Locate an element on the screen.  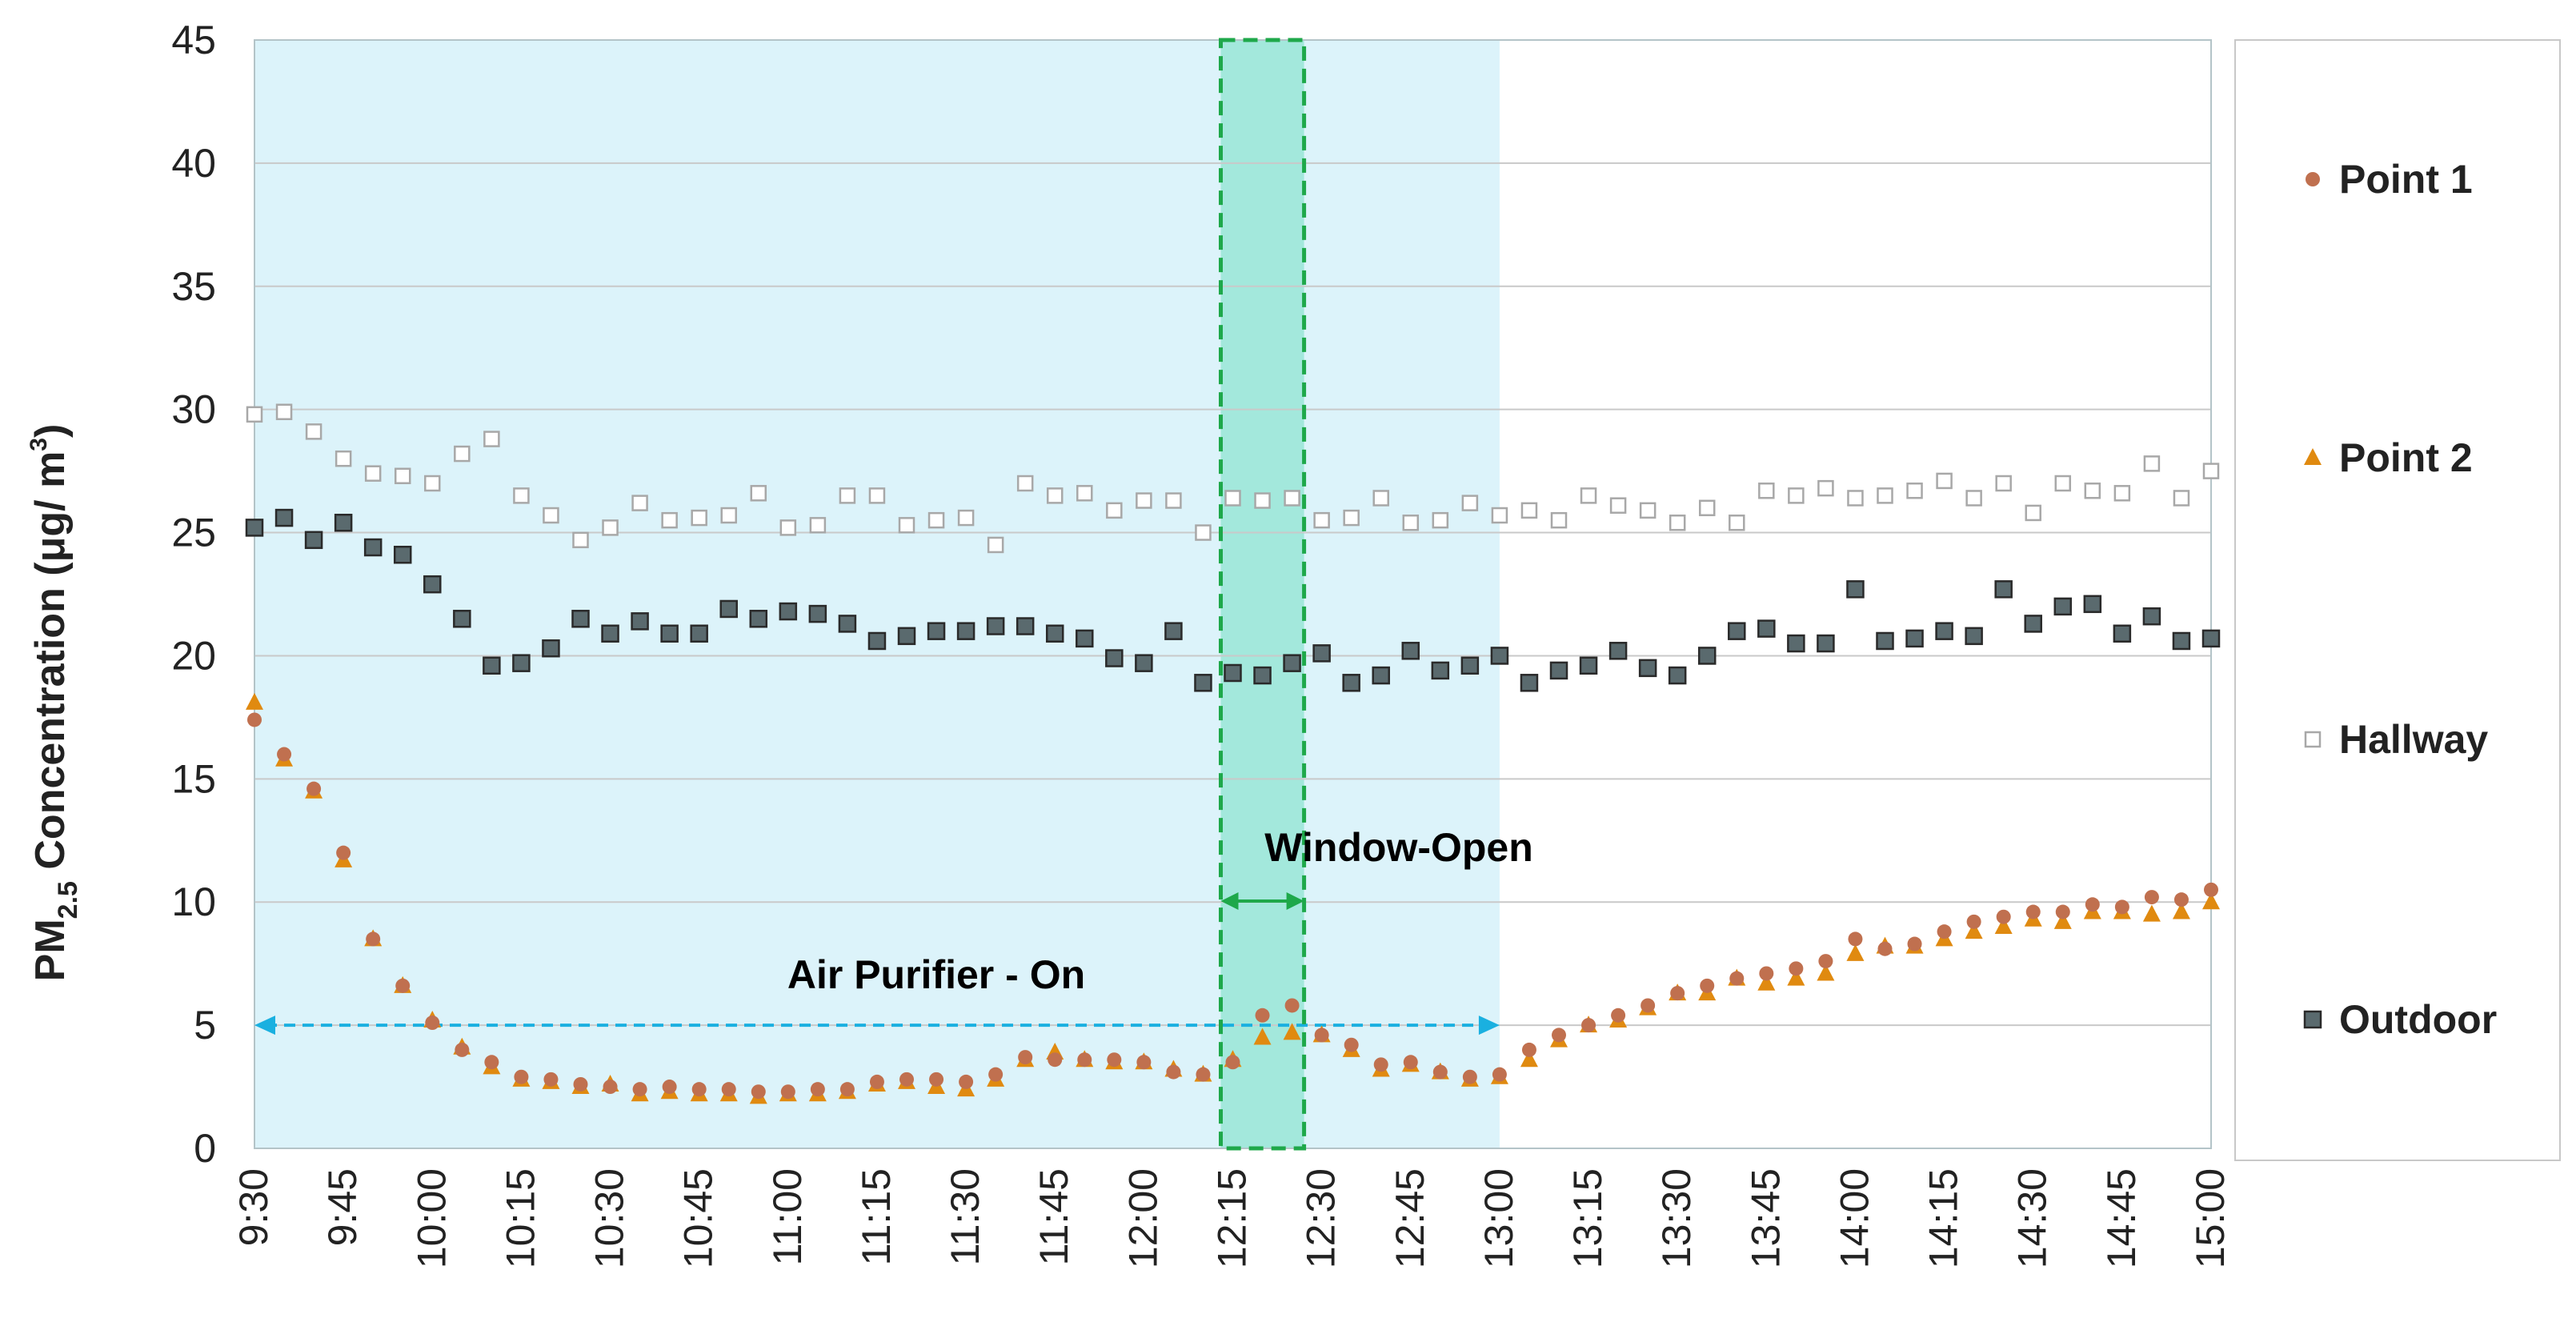
y-axis-title-rest: Concentration (μg/ m is located at coordinates (50, 666).